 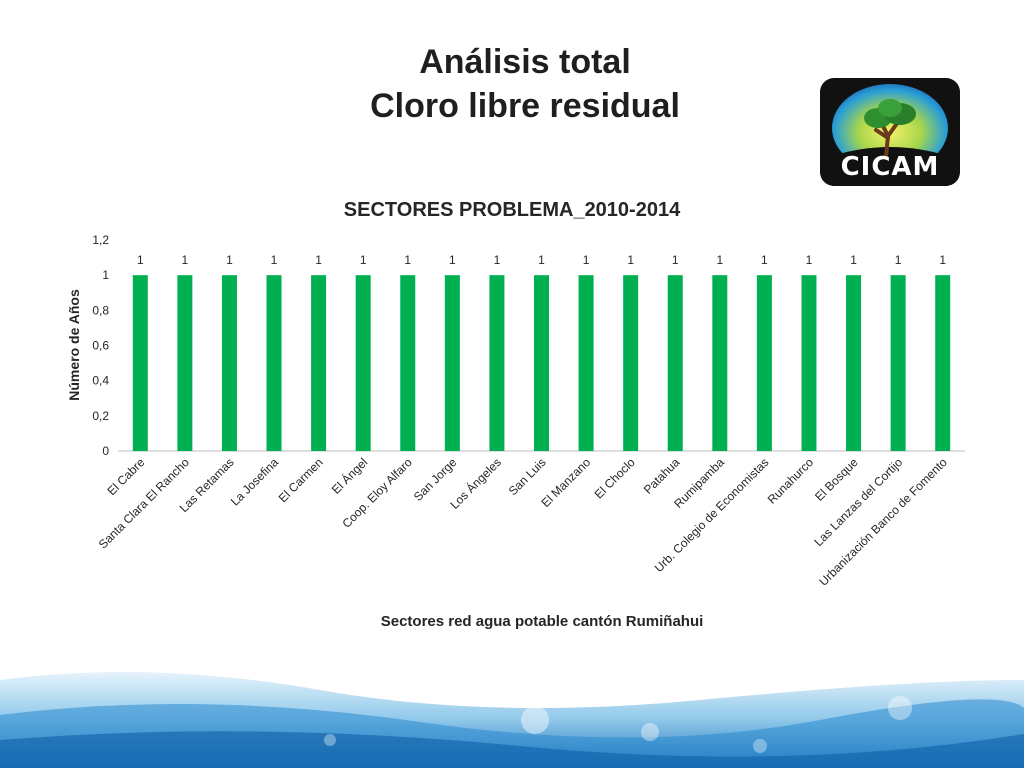 What do you see at coordinates (105, 275) in the screenshot?
I see `y-tick-label: 1` at bounding box center [105, 275].